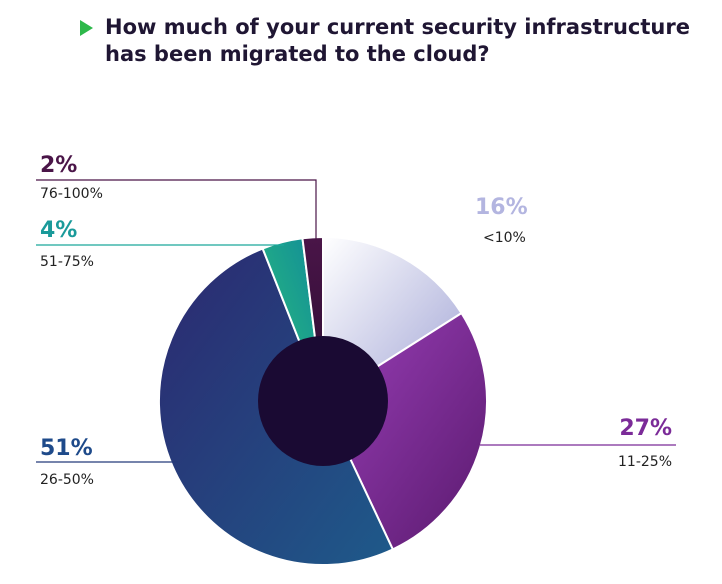  I want to click on play-arrow-icon, so click(86, 28).